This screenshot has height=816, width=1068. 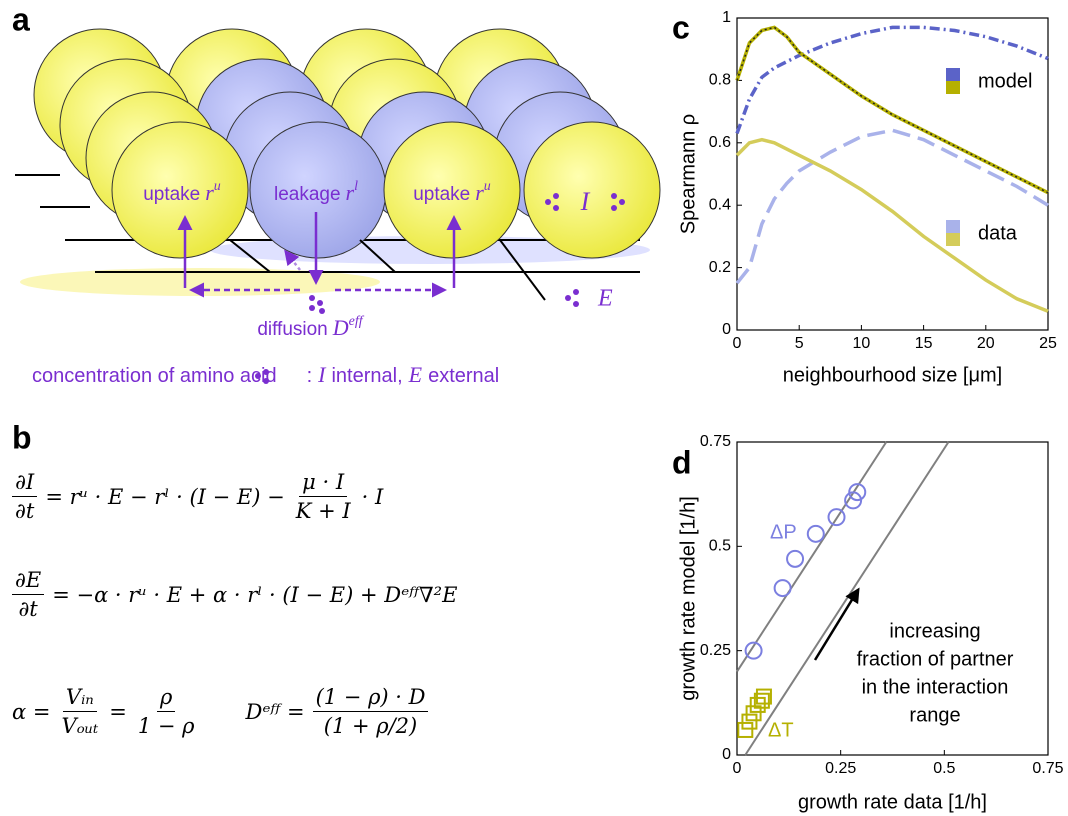 I want to click on x-axis-label: growth rate data [1/h], so click(x=892, y=802).